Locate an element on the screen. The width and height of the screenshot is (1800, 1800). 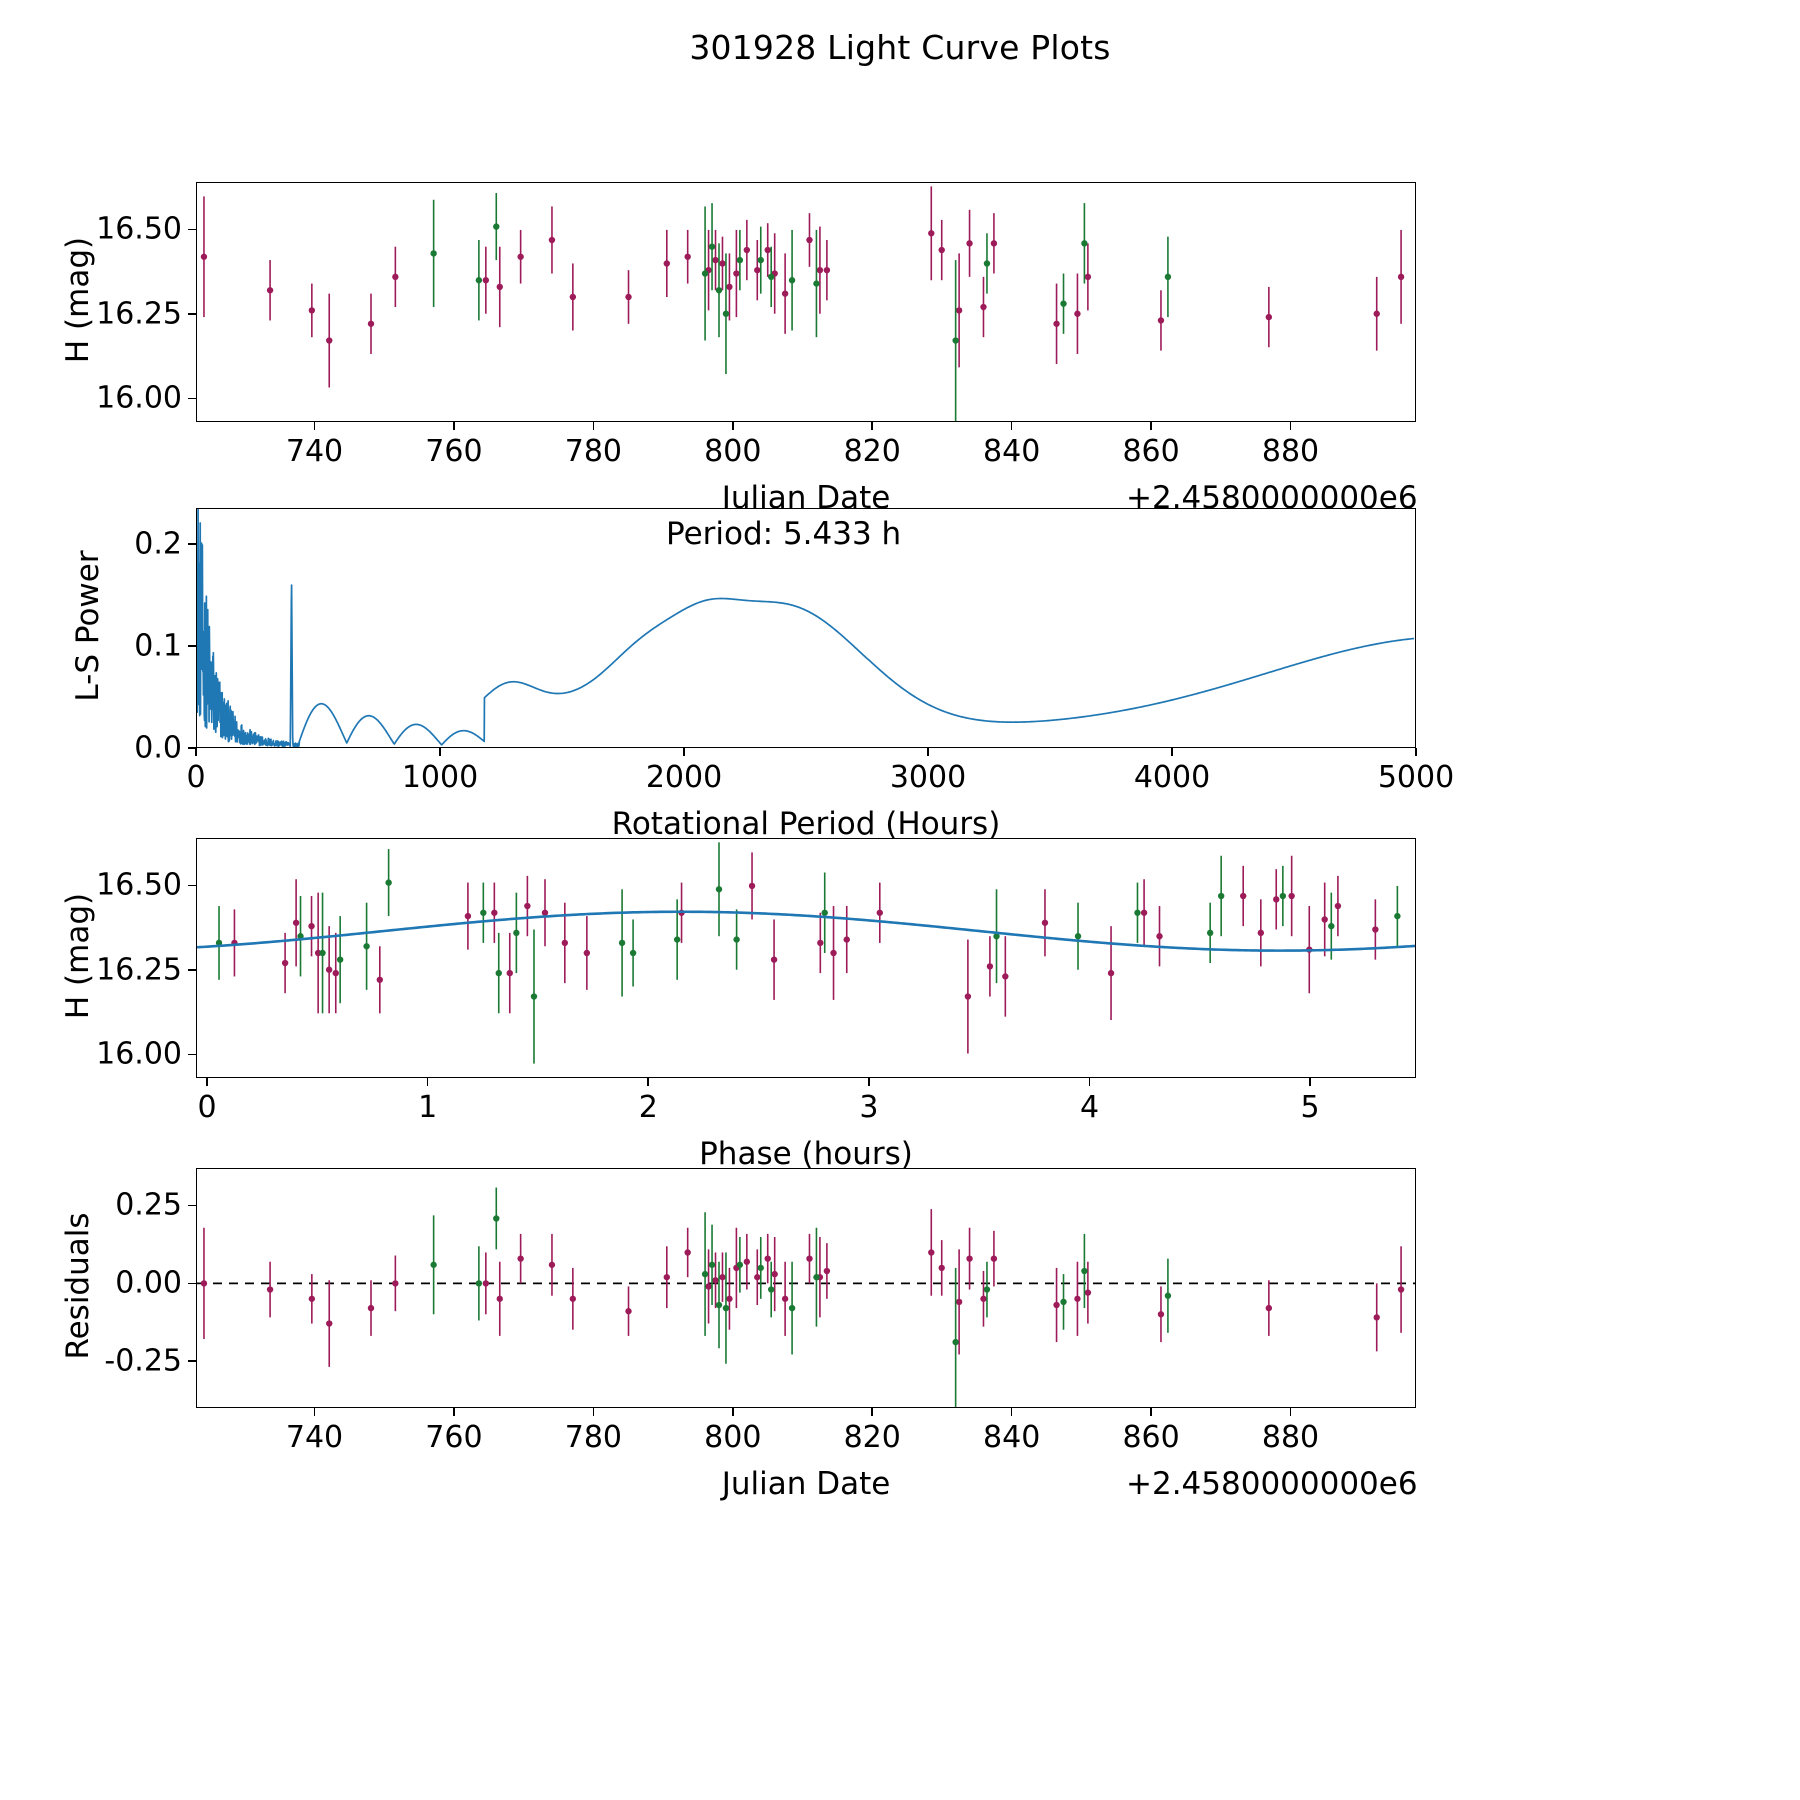
sinusoidal-fit-line is located at coordinates (806, 931).